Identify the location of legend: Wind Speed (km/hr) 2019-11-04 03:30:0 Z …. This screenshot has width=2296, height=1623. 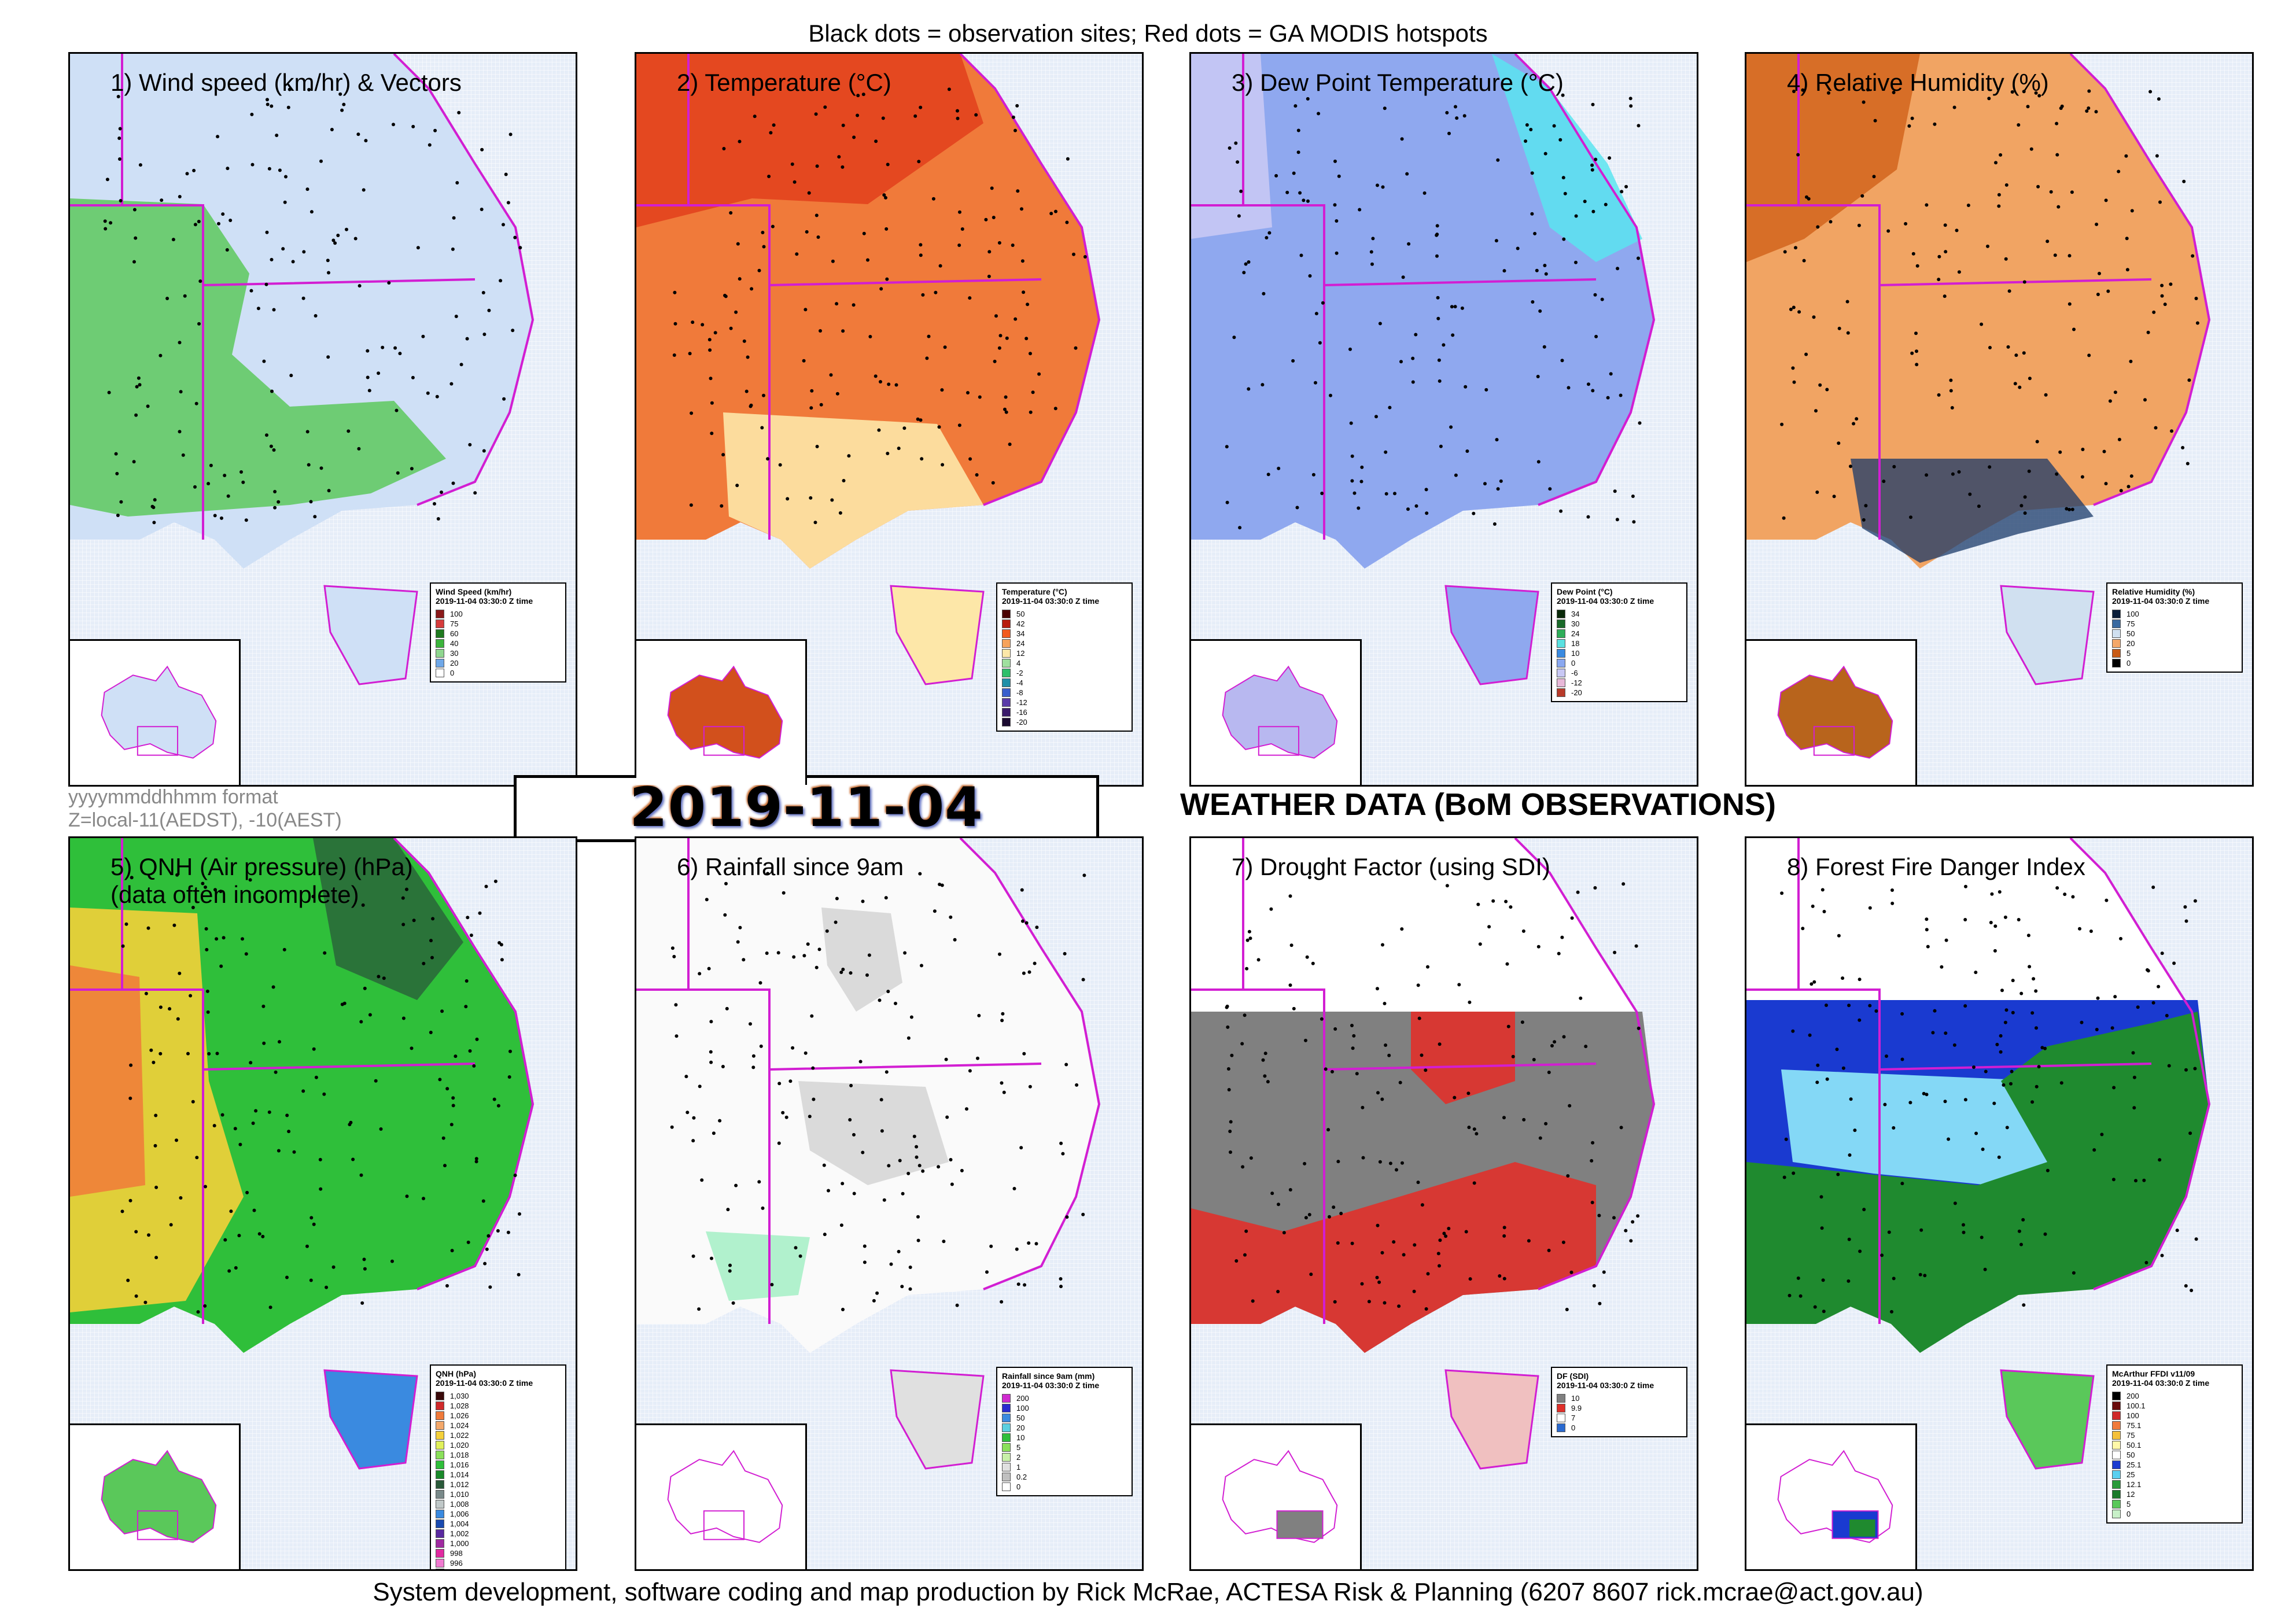
(498, 632).